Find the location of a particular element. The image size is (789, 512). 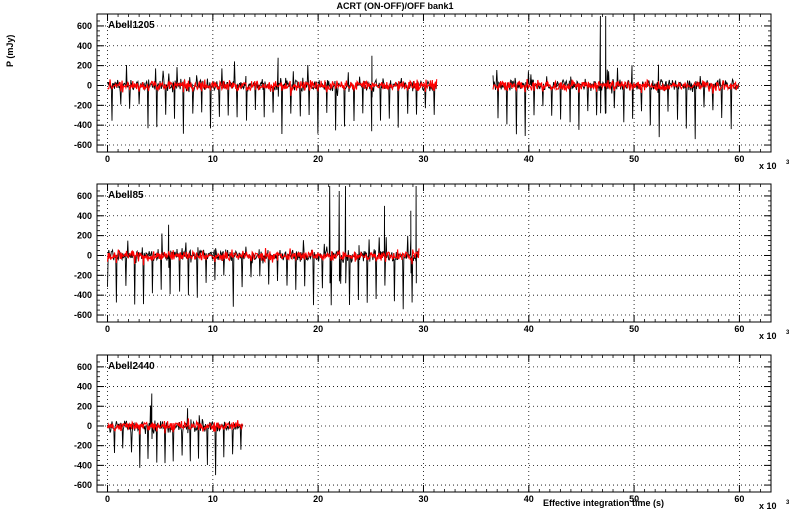

series-raw-abell85 is located at coordinates (263, 247).